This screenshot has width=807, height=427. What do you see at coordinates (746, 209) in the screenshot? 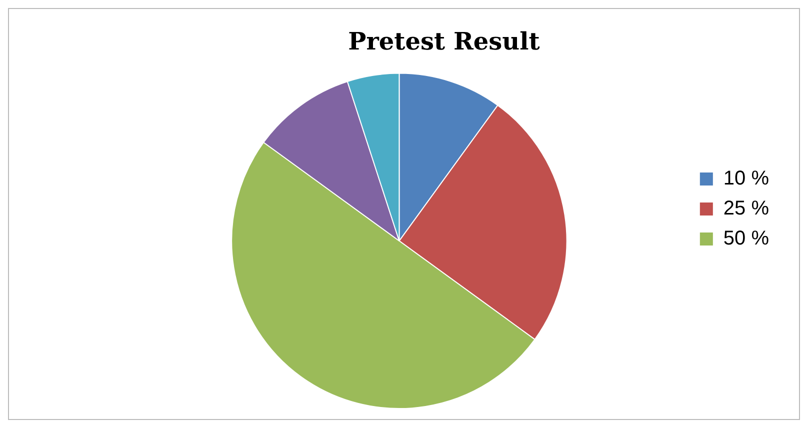
I see `legend-label: 25 %` at bounding box center [746, 209].